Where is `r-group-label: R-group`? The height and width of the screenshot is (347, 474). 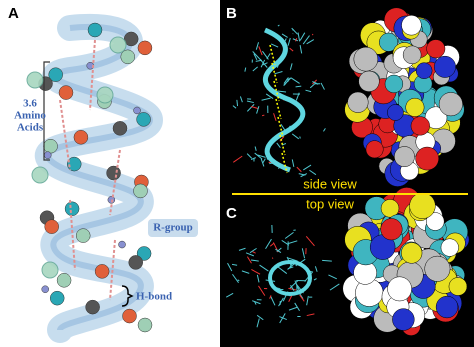
r-group-label: R-group is located at coordinates (173, 228).